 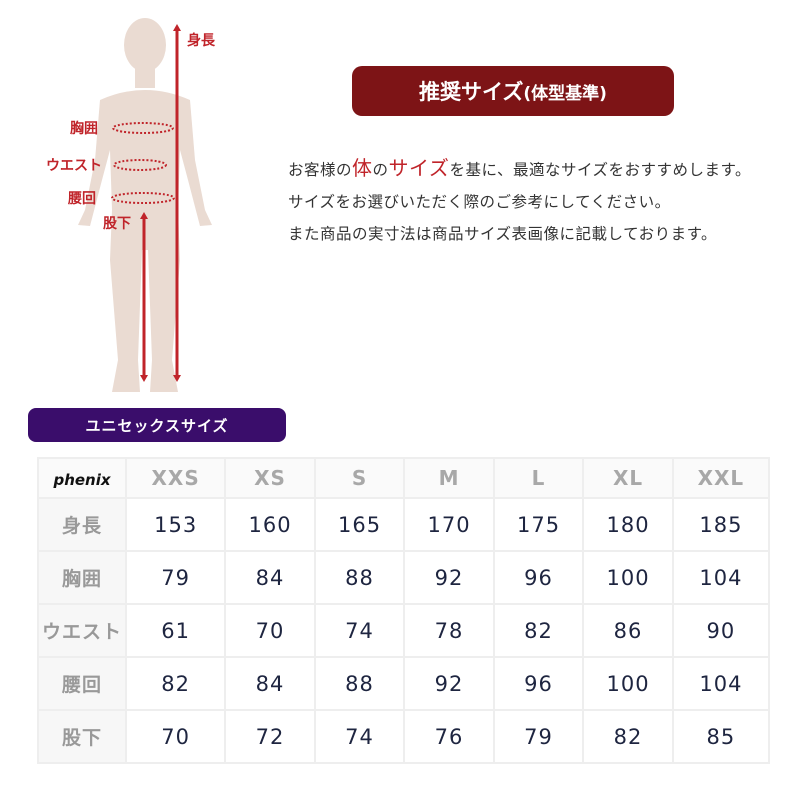 What do you see at coordinates (721, 736) in the screenshot?
I see `table-cell: 85` at bounding box center [721, 736].